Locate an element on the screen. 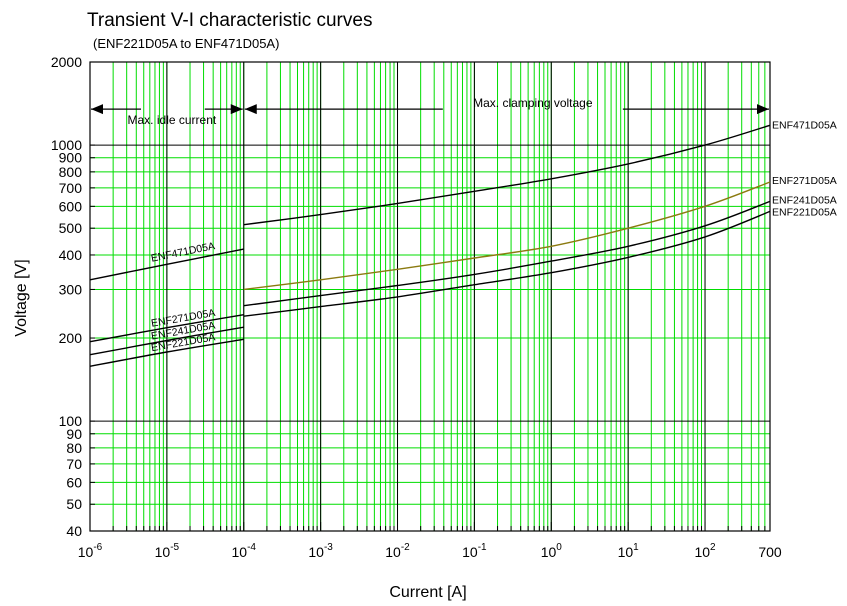  chart-title: Transient V-I characteristic curves is located at coordinates (229, 20).